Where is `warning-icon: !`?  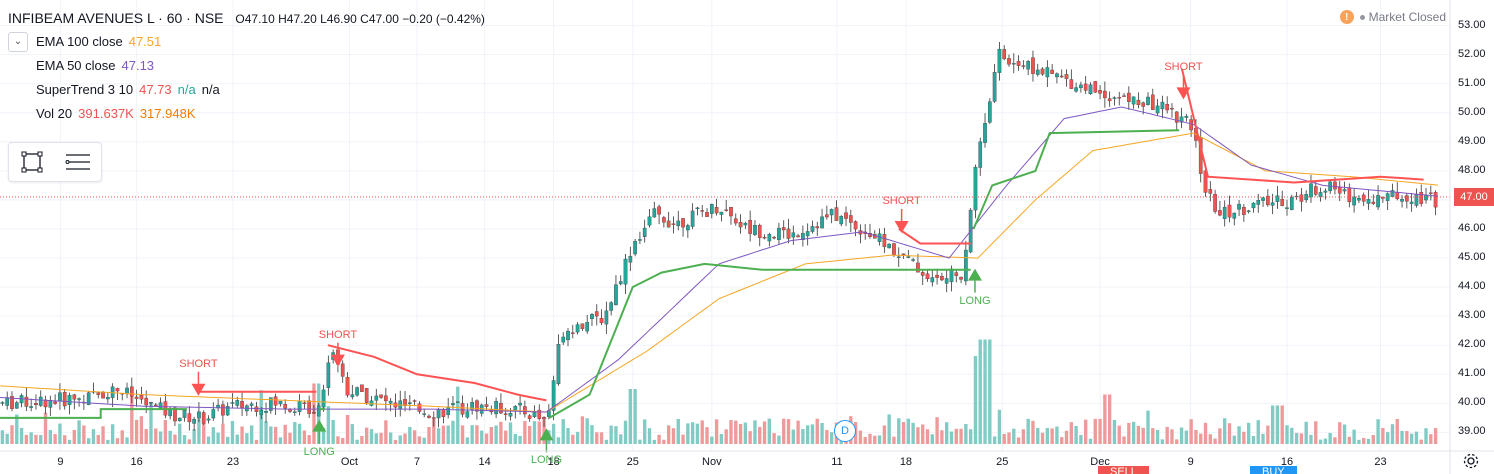 warning-icon: ! is located at coordinates (1346, 17).